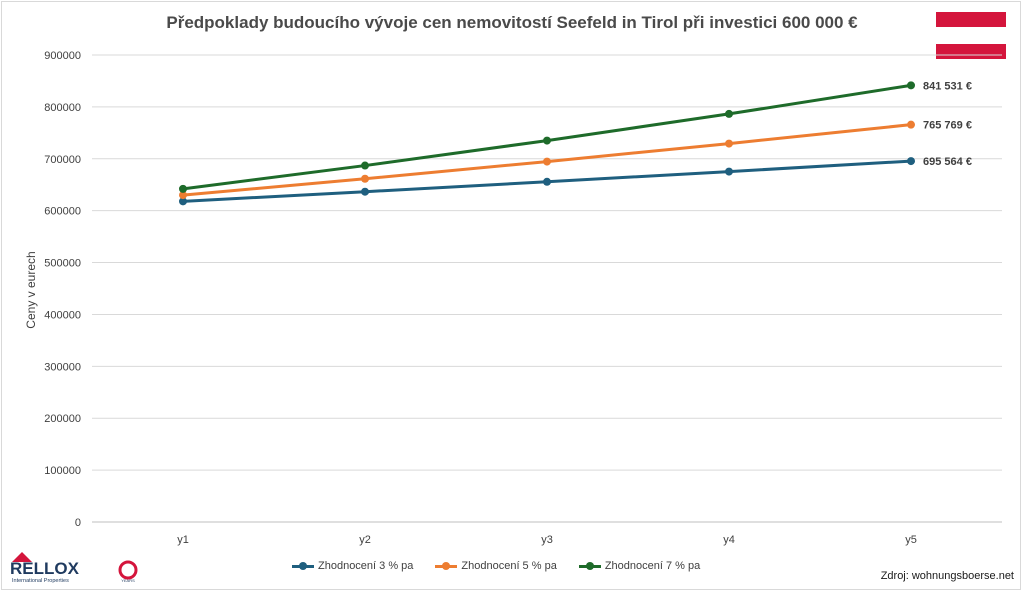 The height and width of the screenshot is (593, 1024). Describe the element at coordinates (947, 162) in the screenshot. I see `end-value-label: 695 564 €` at that location.